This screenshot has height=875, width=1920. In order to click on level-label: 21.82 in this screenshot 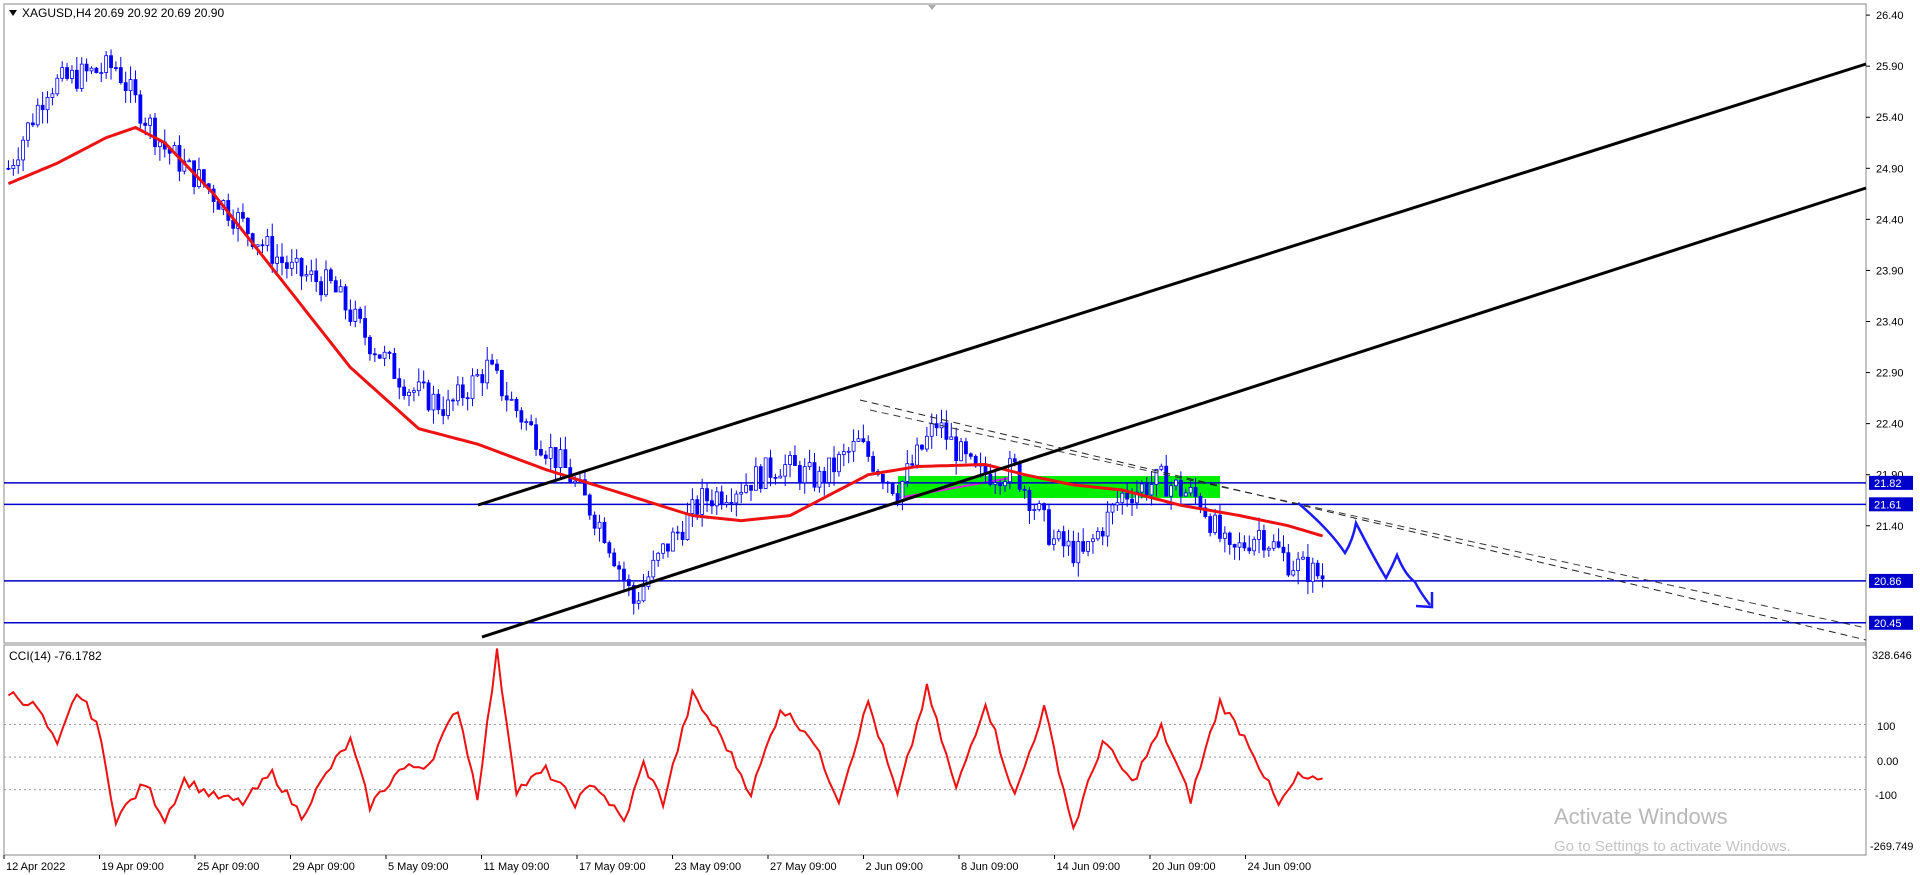, I will do `click(1888, 484)`.